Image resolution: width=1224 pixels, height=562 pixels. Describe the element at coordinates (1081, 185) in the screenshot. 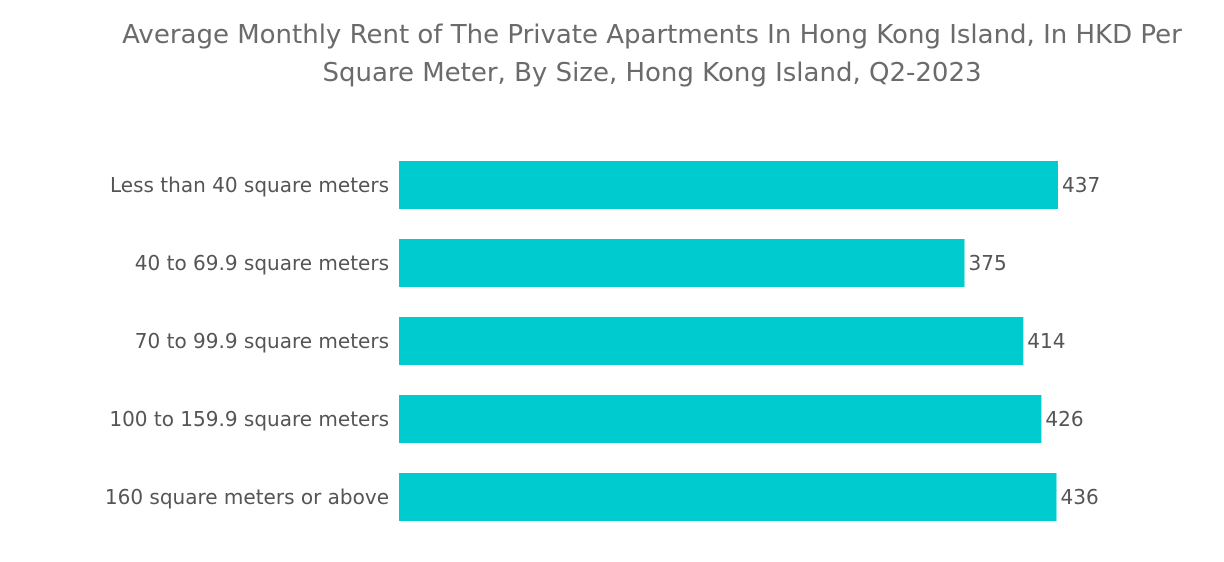

I see `value-label-1: 437` at that location.